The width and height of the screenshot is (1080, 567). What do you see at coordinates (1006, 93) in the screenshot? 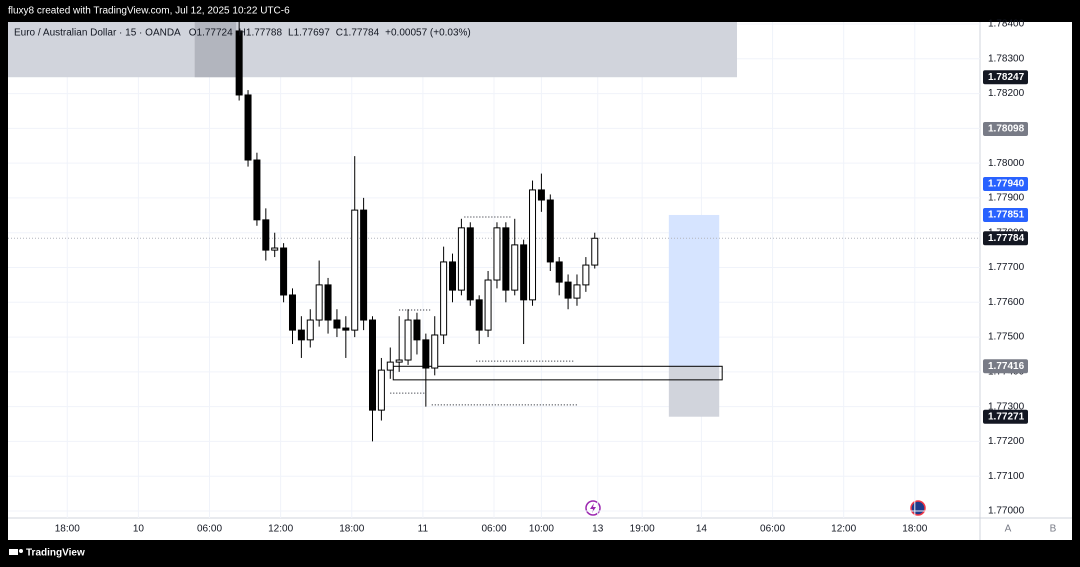
I see `y-tick-label: 1.78200` at bounding box center [1006, 93].